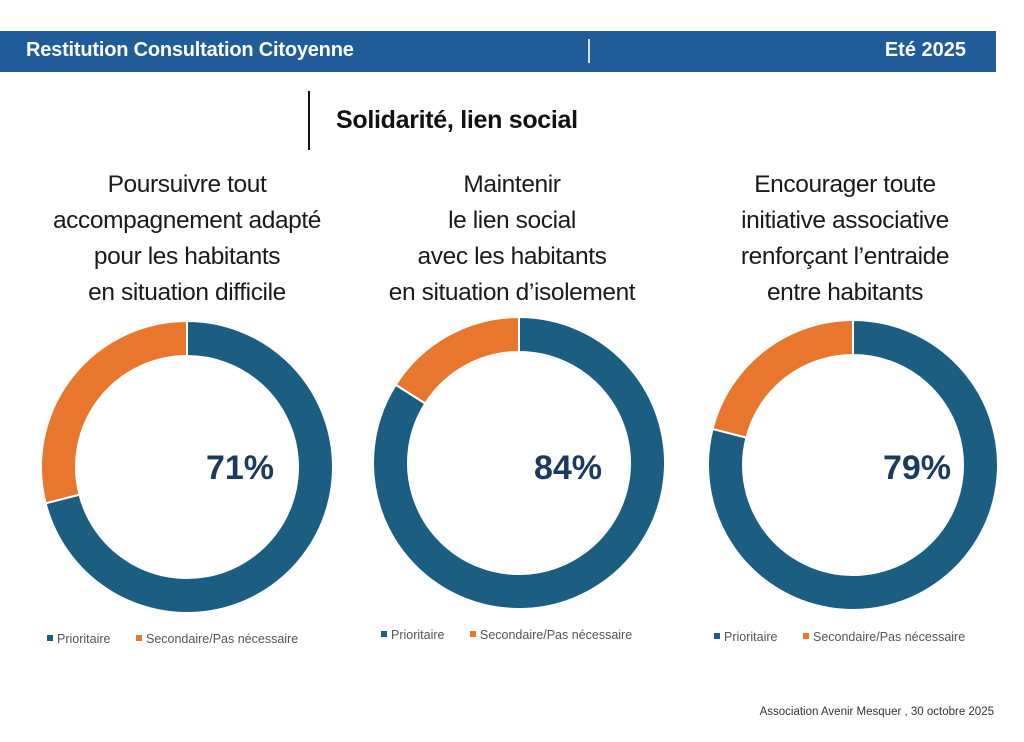 The width and height of the screenshot is (1024, 742). What do you see at coordinates (512, 292) in the screenshot?
I see `panel-title-line: en situation d’isolement` at bounding box center [512, 292].